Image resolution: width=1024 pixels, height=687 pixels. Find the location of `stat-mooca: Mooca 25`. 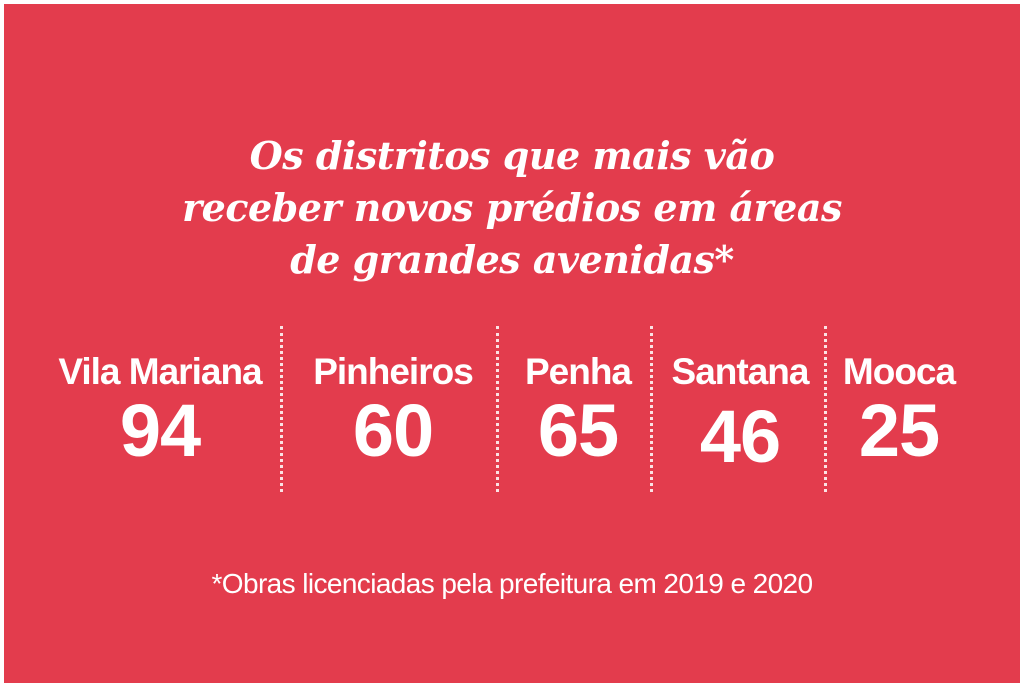

stat-mooca: Mooca 25 is located at coordinates (899, 397).